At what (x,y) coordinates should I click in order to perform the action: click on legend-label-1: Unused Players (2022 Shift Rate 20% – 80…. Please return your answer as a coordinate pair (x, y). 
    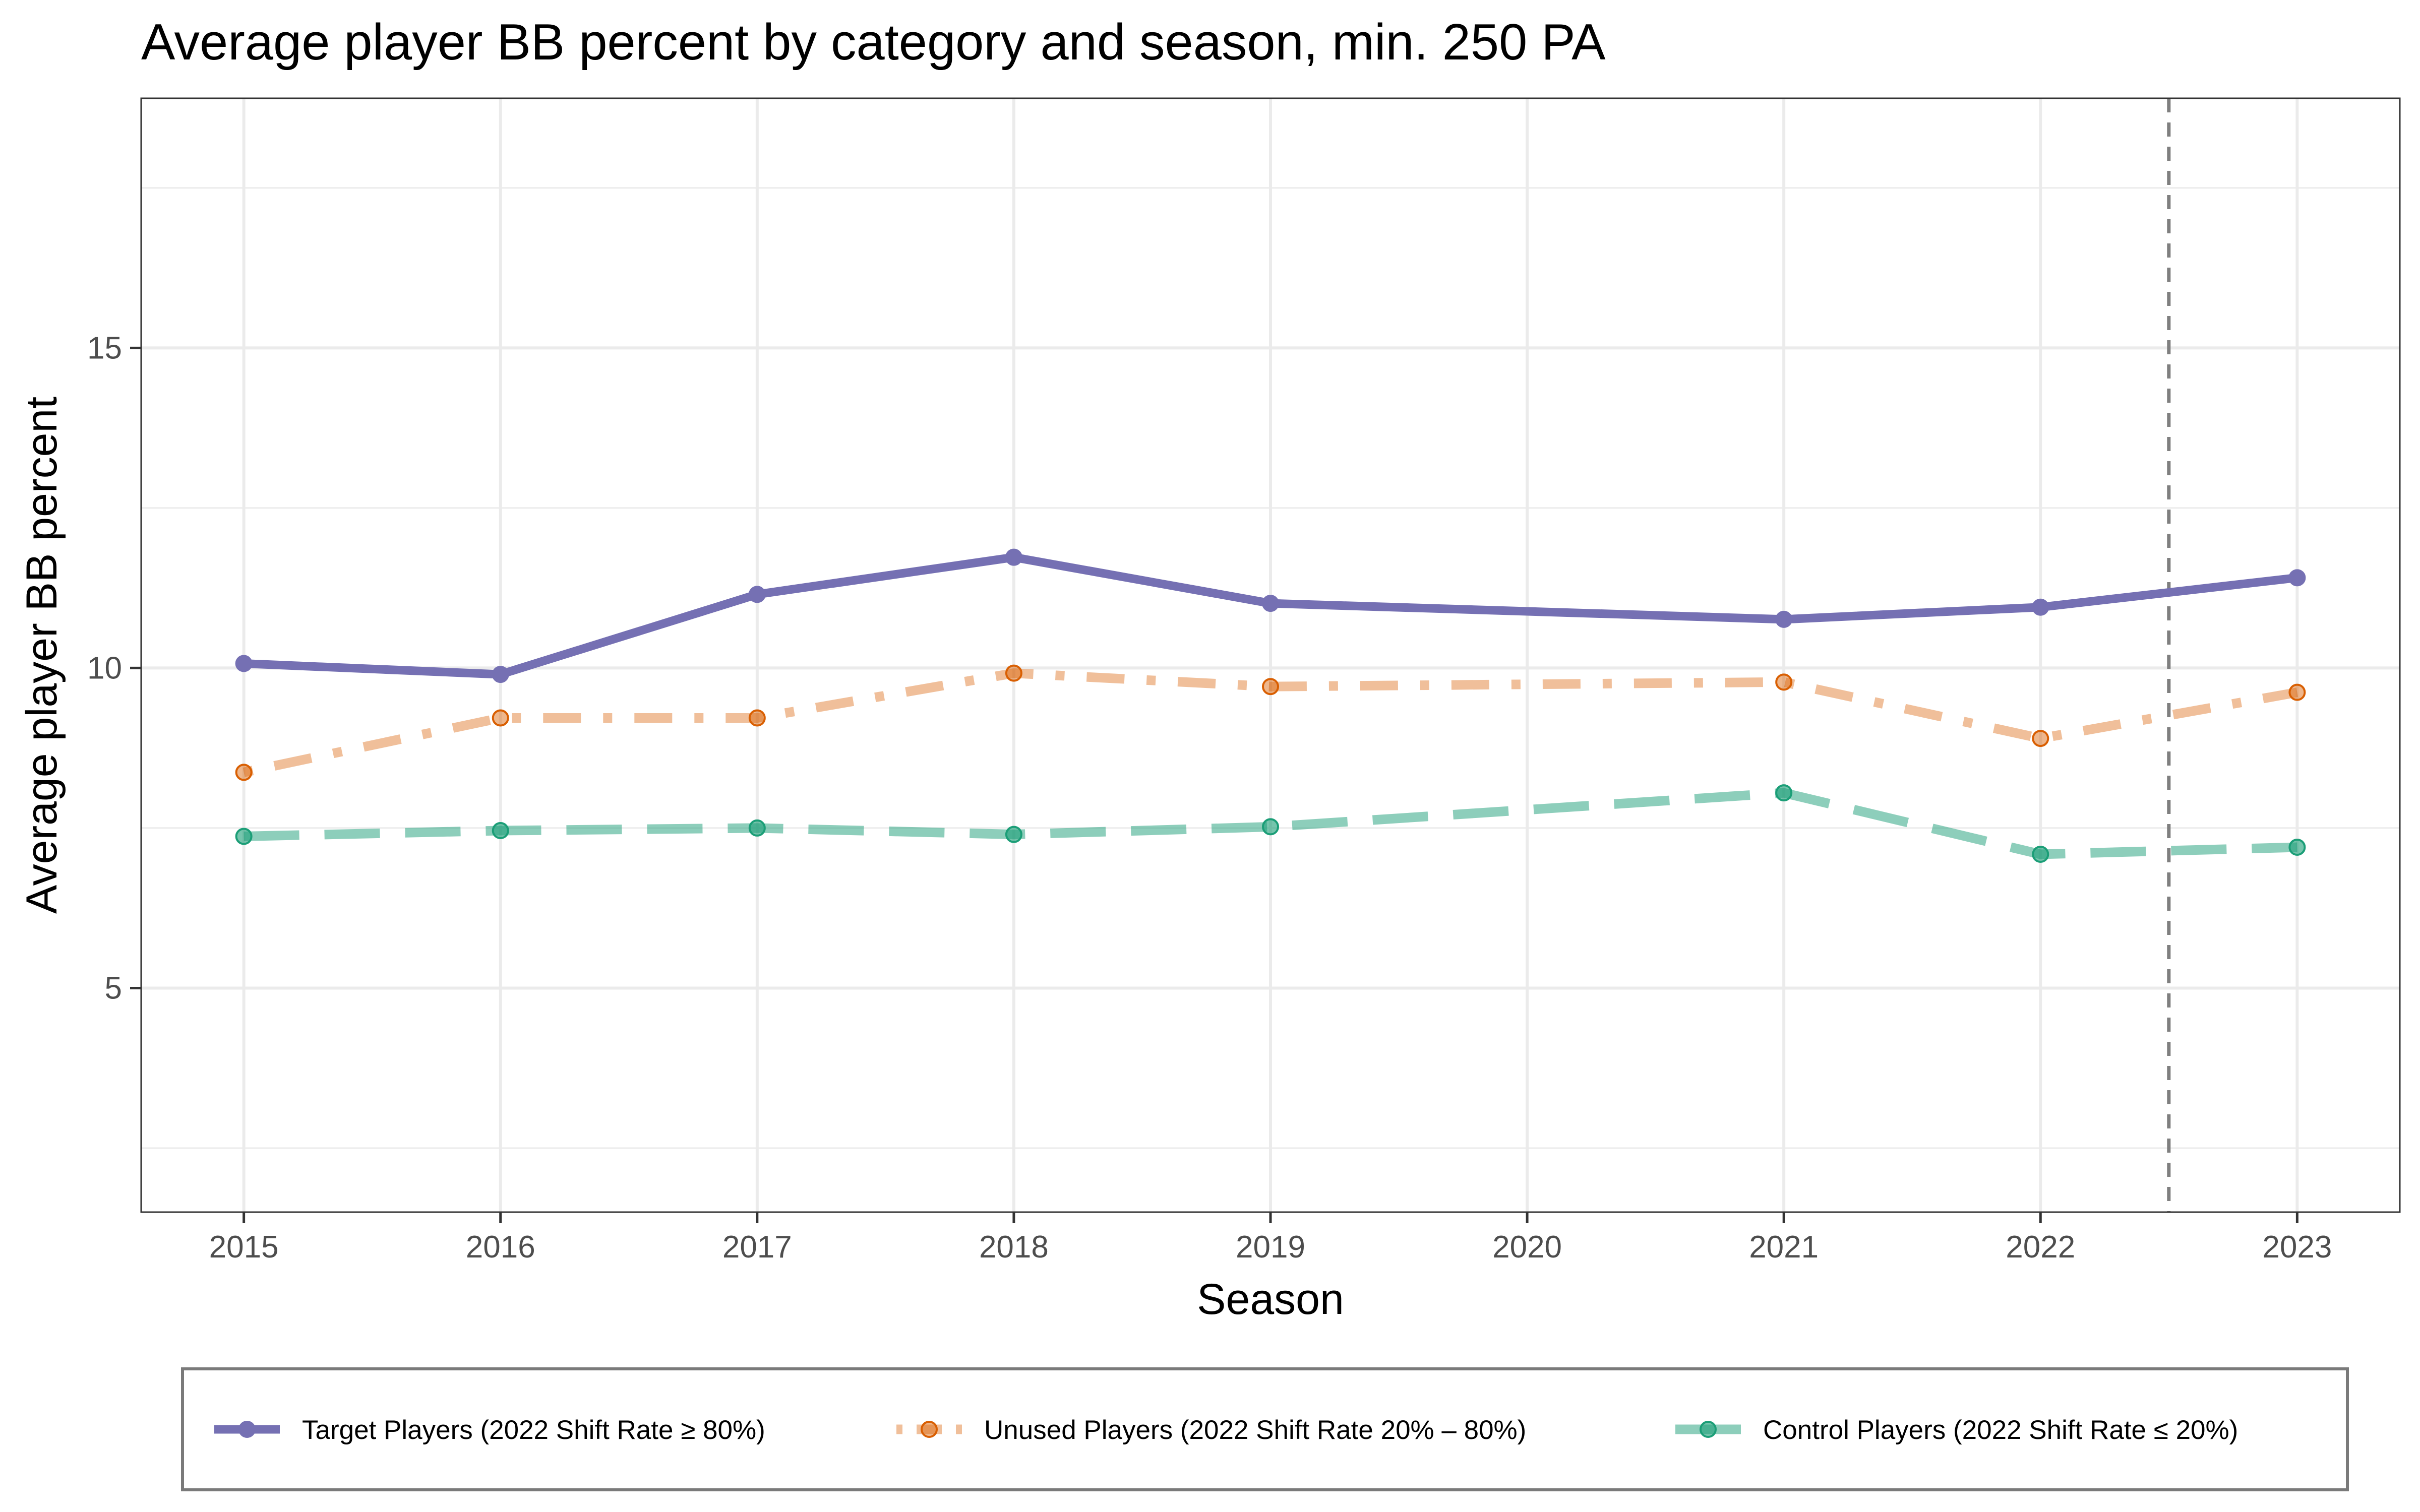
    Looking at the image, I should click on (1255, 1430).